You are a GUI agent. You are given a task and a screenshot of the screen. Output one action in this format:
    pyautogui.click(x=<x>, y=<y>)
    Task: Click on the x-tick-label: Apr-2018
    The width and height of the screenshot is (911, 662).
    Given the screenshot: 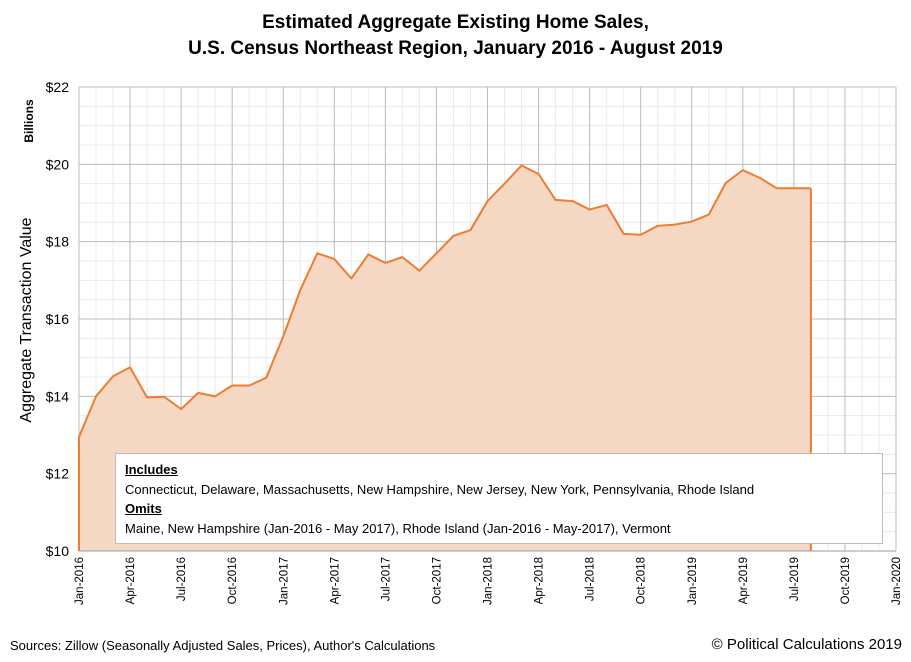 What is the action you would take?
    pyautogui.click(x=540, y=580)
    